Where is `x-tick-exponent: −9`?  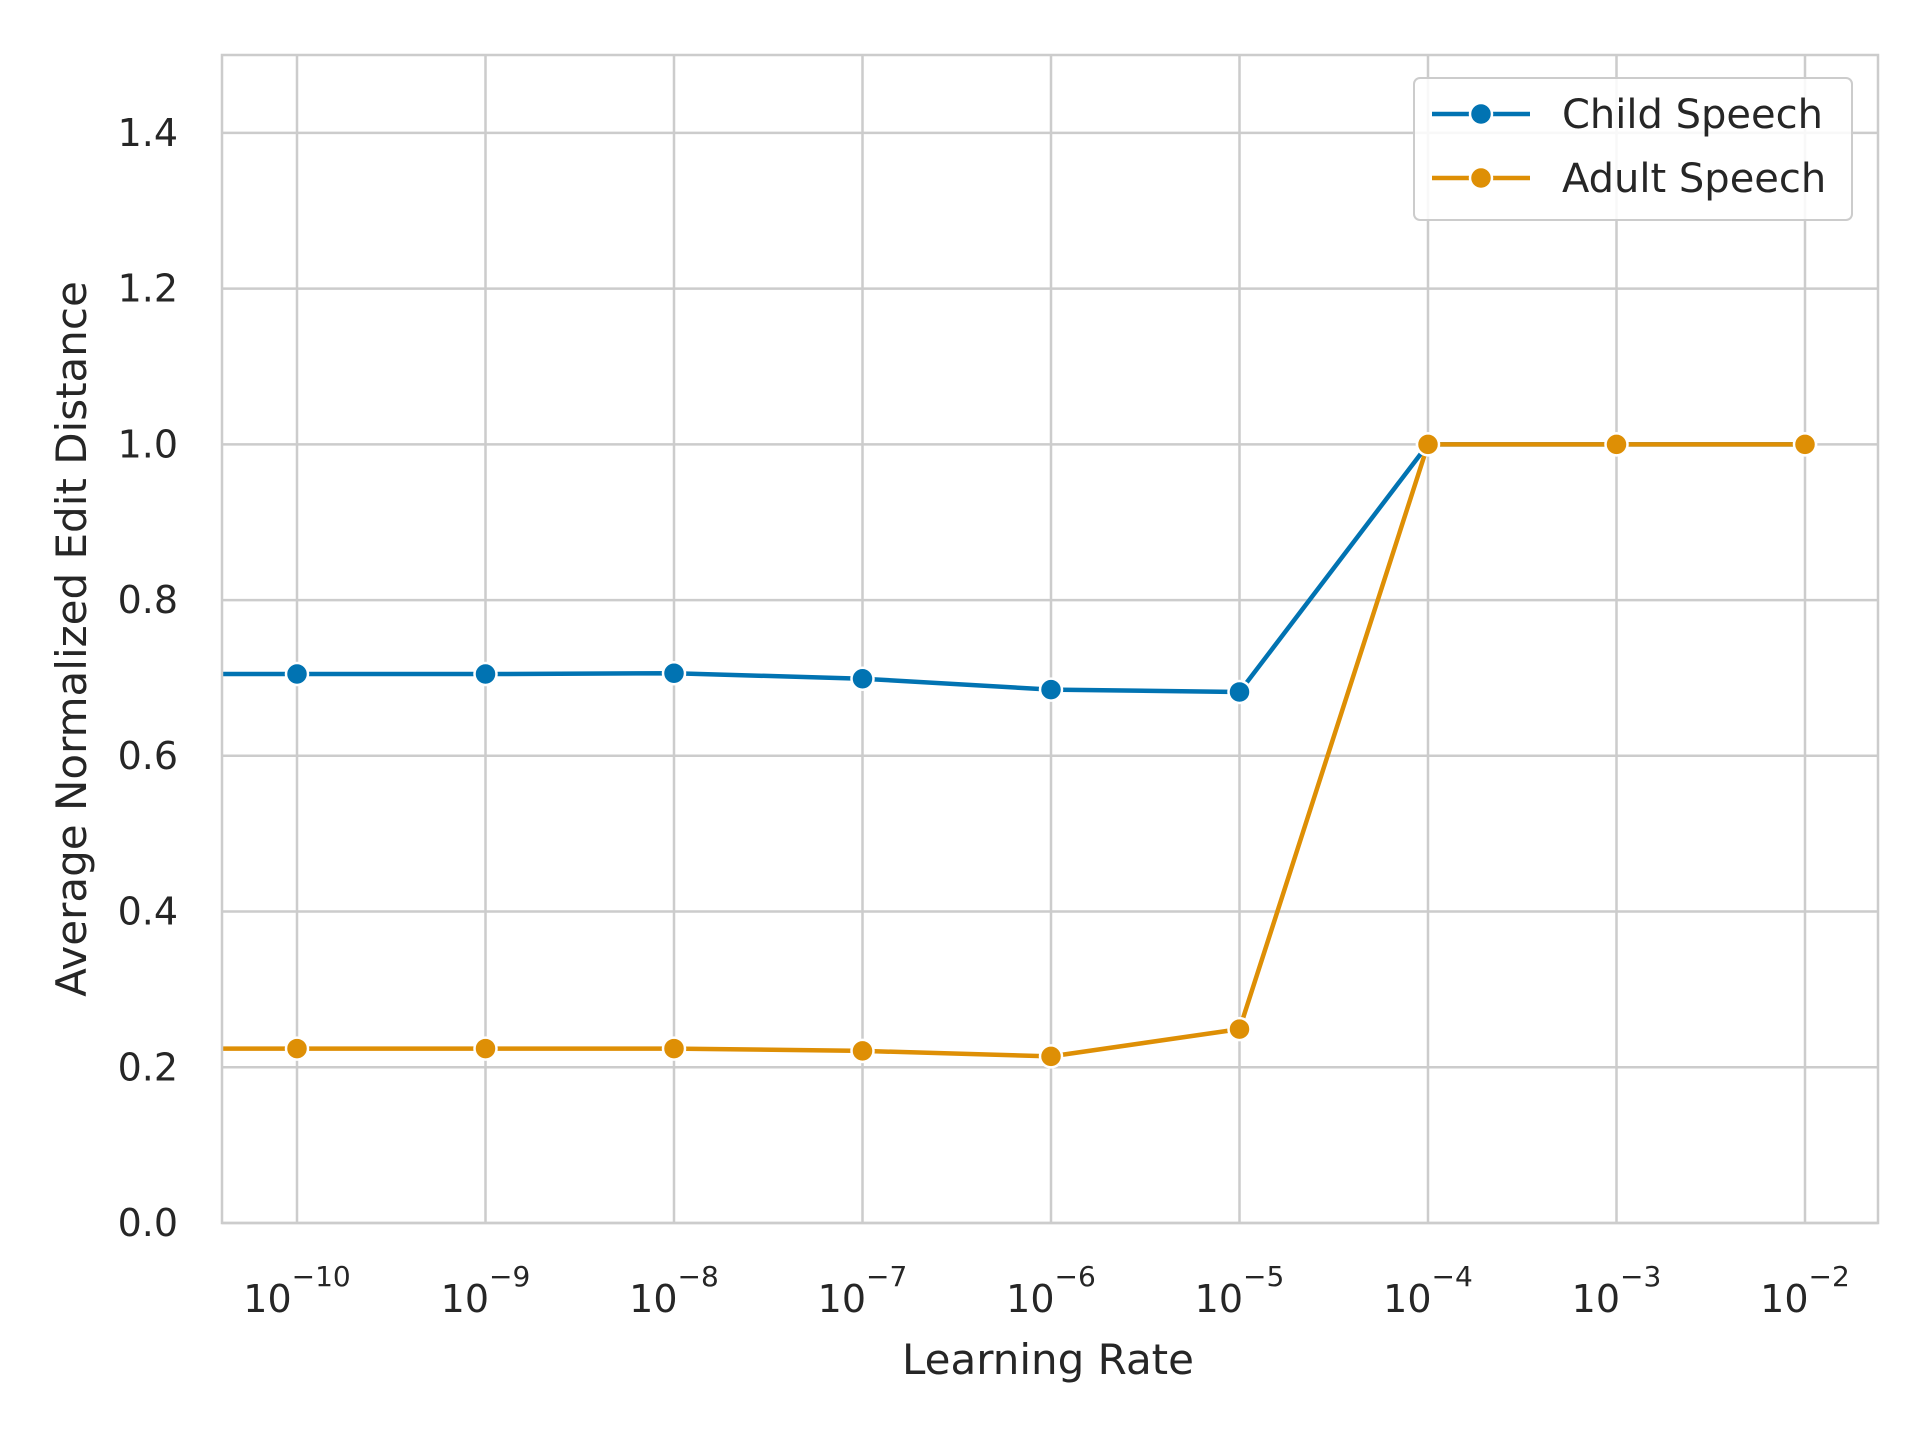 x-tick-exponent: −9 is located at coordinates (509, 1276).